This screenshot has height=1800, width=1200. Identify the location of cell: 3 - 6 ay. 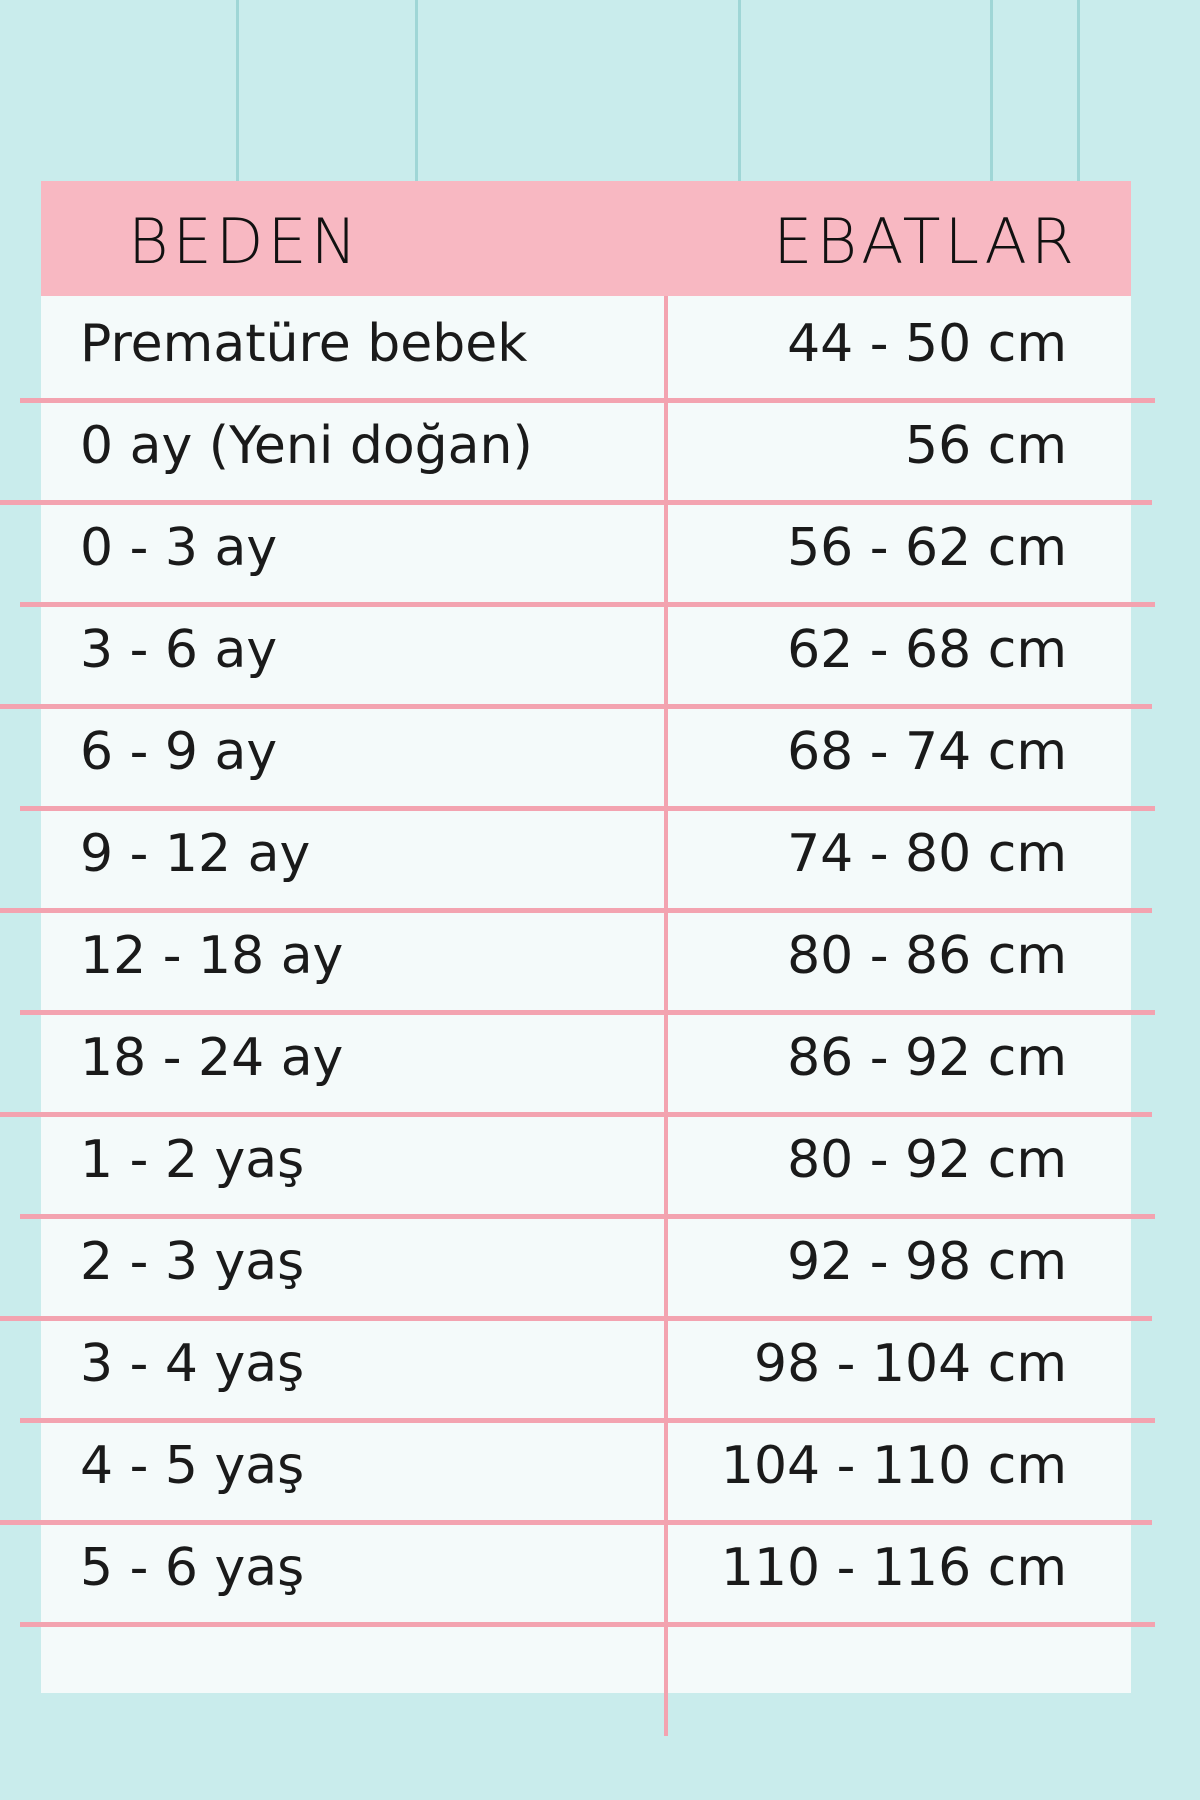
(179, 650).